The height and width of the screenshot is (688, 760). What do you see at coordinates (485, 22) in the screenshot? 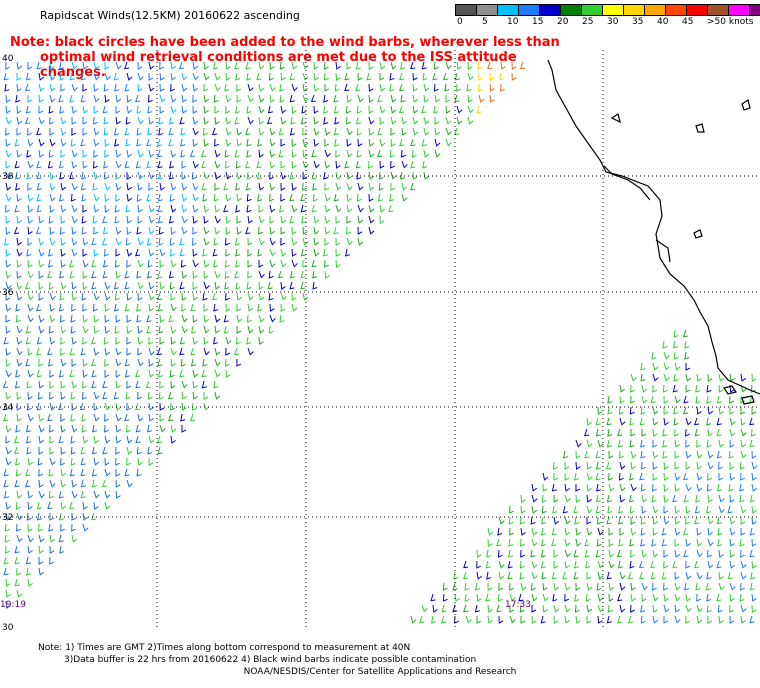
I see `scale-label: 5` at bounding box center [485, 22].